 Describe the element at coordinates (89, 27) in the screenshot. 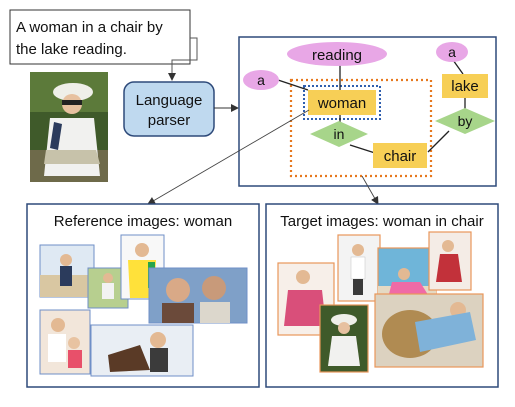

I see `caption-line-1: A woman in a chair by` at that location.